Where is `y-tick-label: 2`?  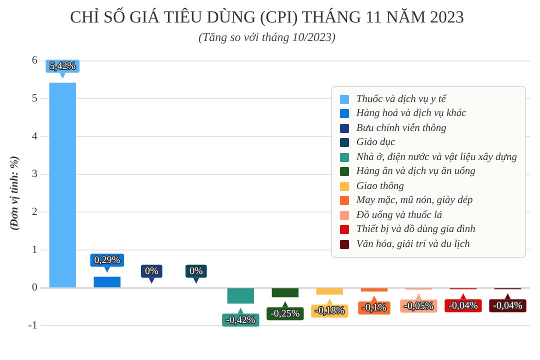
y-tick-label: 2 is located at coordinates (35, 212).